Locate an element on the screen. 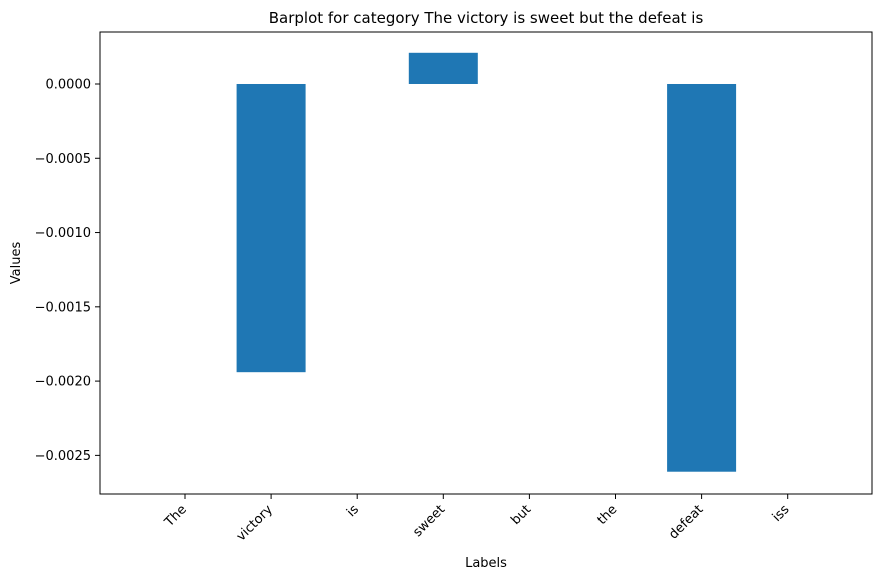  x-tick-label: sweet is located at coordinates (429, 521).